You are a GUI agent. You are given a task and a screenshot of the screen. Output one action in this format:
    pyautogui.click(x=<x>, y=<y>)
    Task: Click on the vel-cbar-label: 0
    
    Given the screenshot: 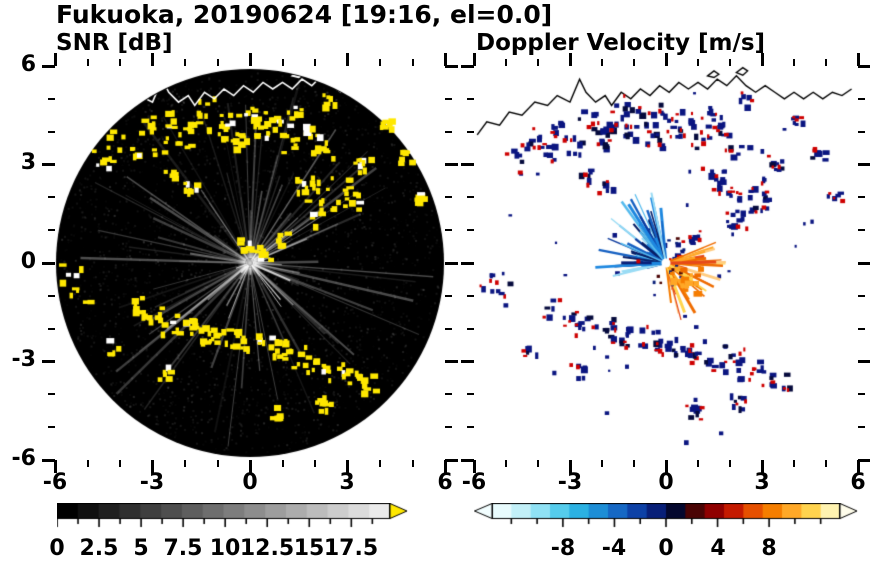 What is the action you would take?
    pyautogui.click(x=666, y=548)
    